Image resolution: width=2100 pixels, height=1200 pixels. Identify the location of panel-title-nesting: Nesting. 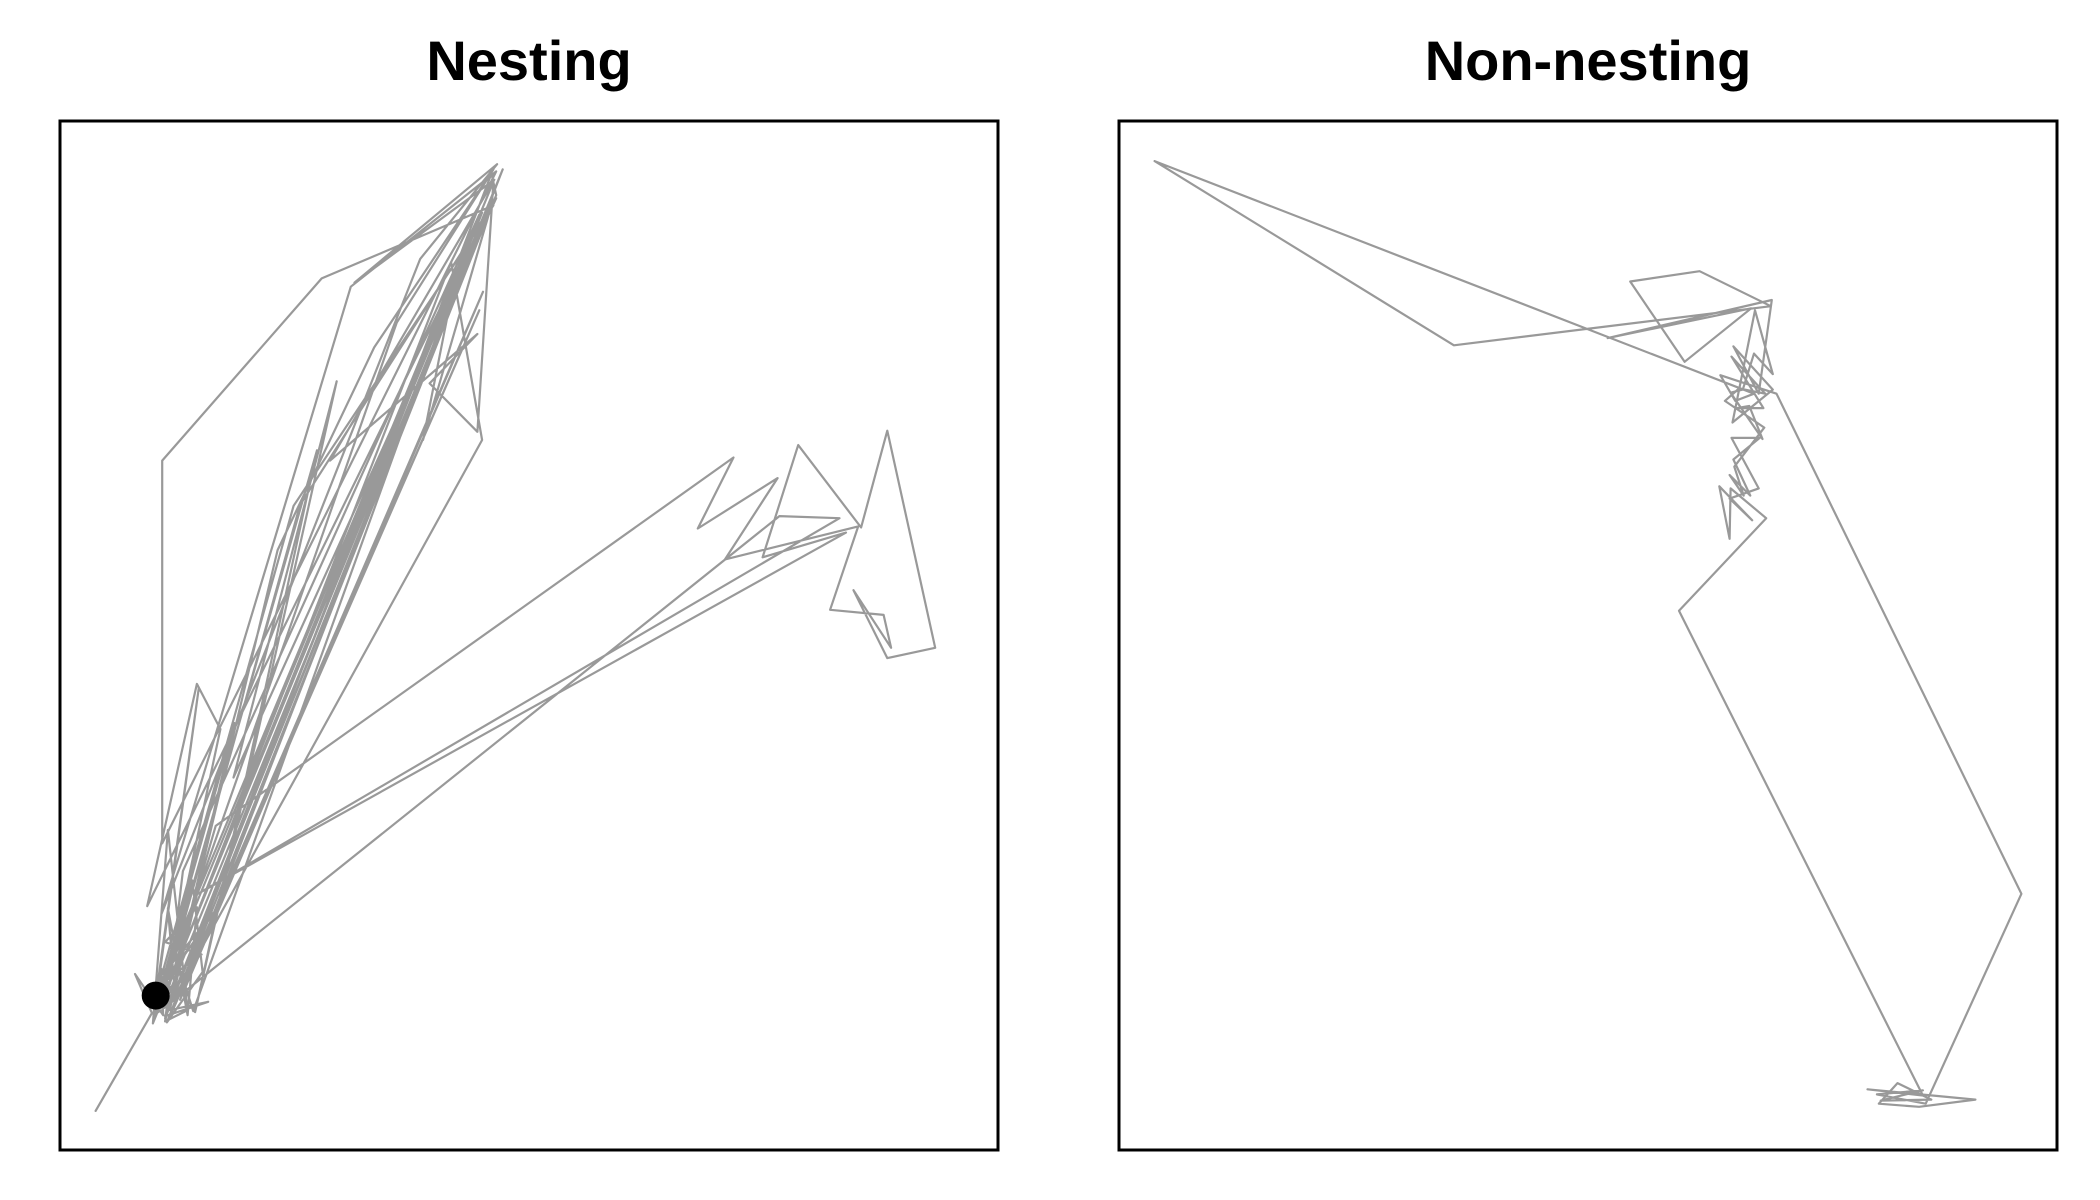
(528, 60).